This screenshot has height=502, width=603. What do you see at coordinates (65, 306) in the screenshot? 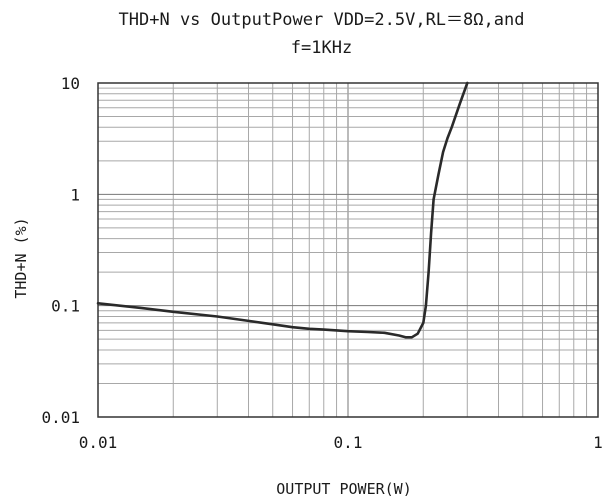
I see `y-tick-label: 0.1` at bounding box center [65, 306].